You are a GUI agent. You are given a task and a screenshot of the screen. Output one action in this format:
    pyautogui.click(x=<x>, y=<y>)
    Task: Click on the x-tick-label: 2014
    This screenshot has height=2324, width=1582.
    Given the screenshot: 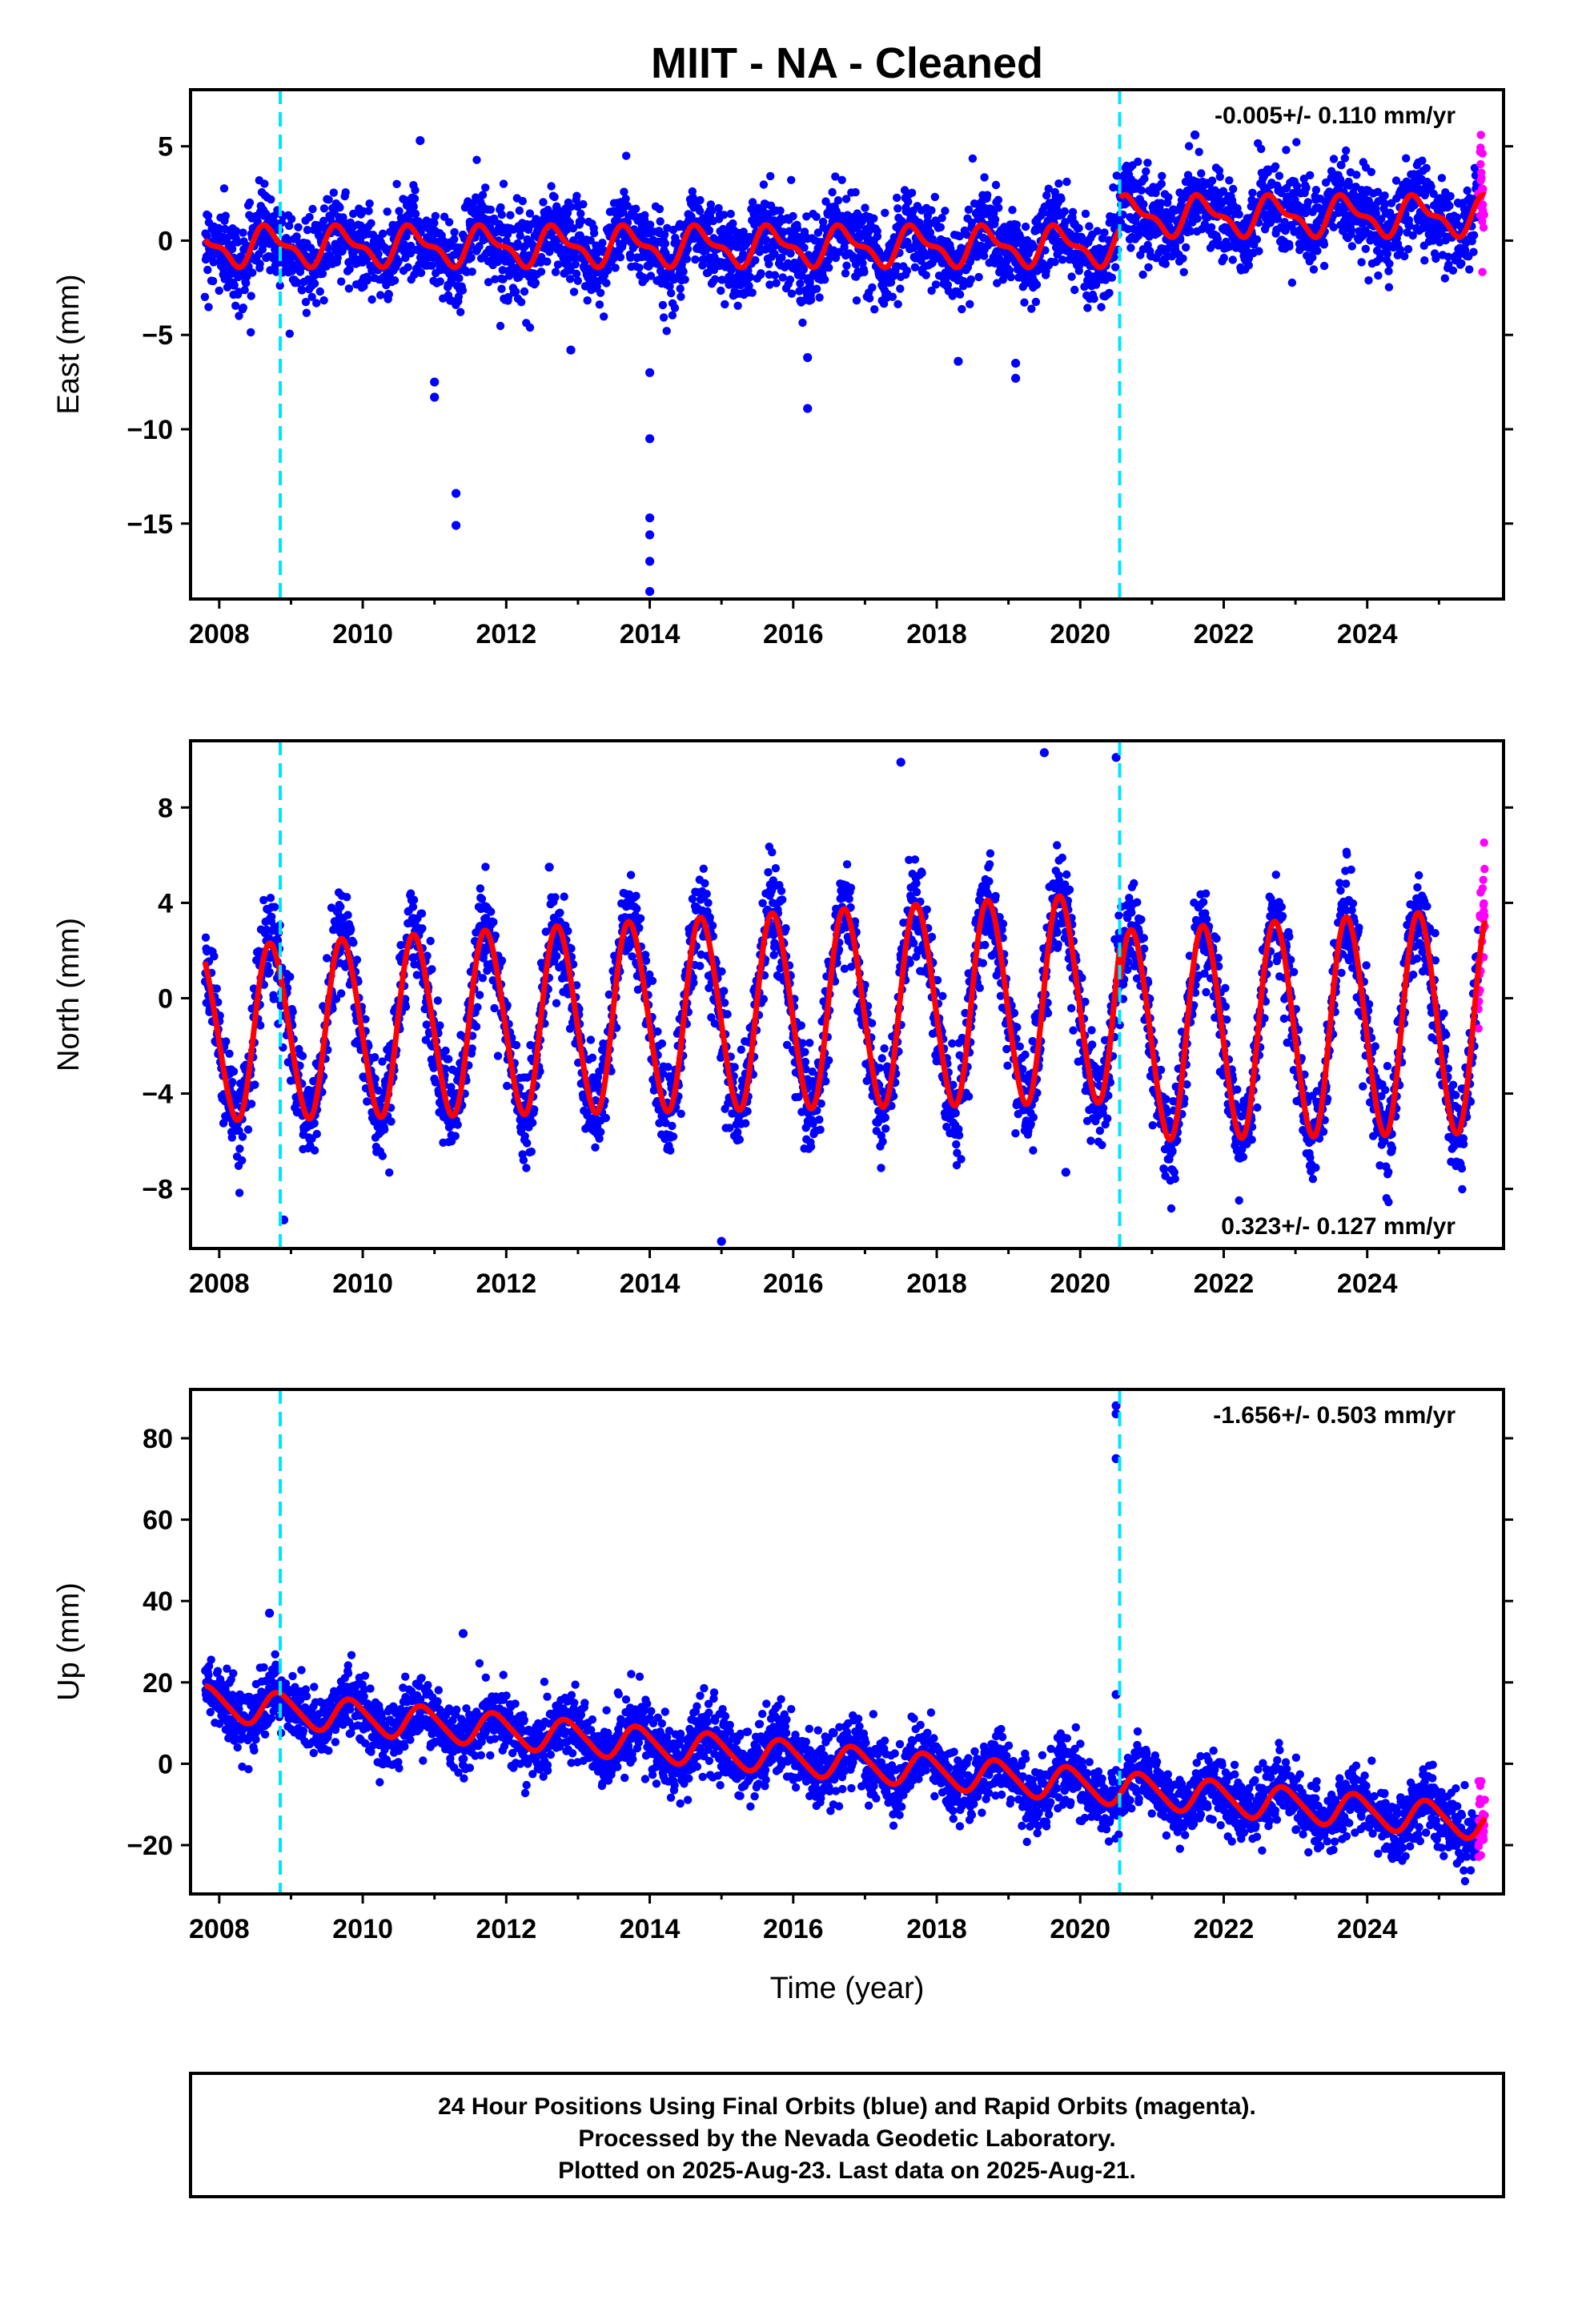 What is the action you would take?
    pyautogui.click(x=650, y=634)
    